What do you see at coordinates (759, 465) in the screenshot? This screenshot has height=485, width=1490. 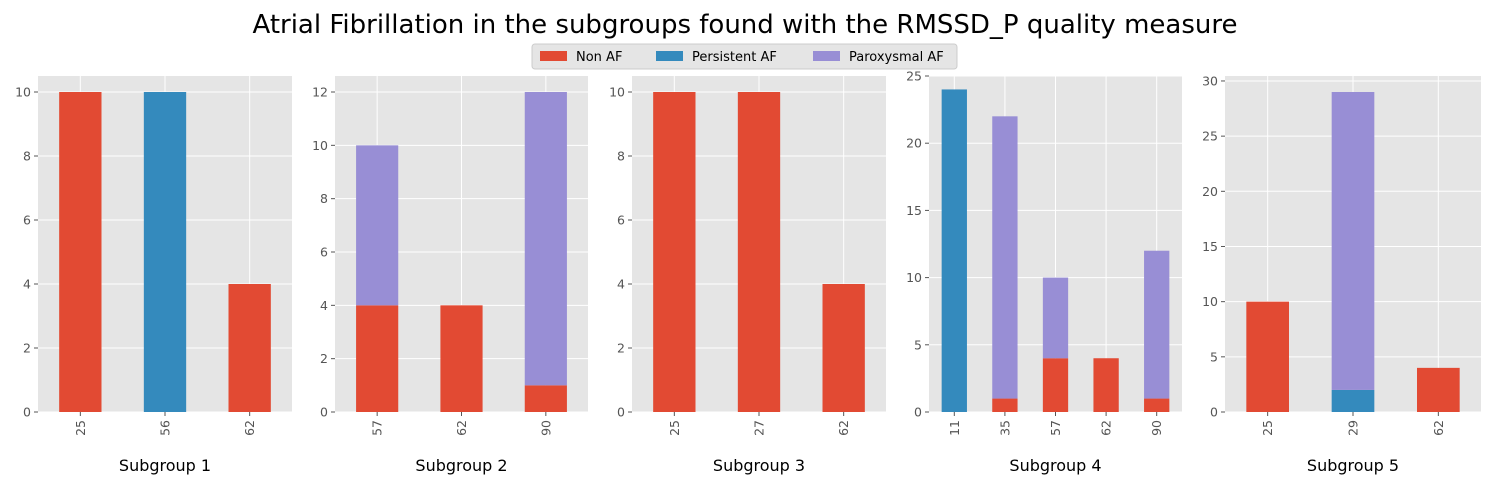 I see `x-axis-label: Subgroup 3` at bounding box center [759, 465].